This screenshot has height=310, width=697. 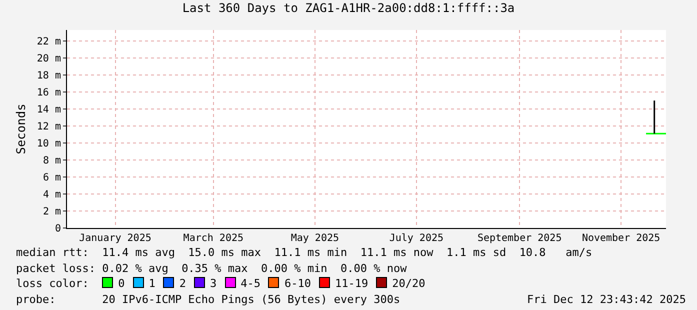 I want to click on text: median rtt: 11.4 ms avg 15.0 ms max 11.1 ms min 11.1 ms now 1.1 ms sd 10.8 am/s, so click(x=304, y=252).